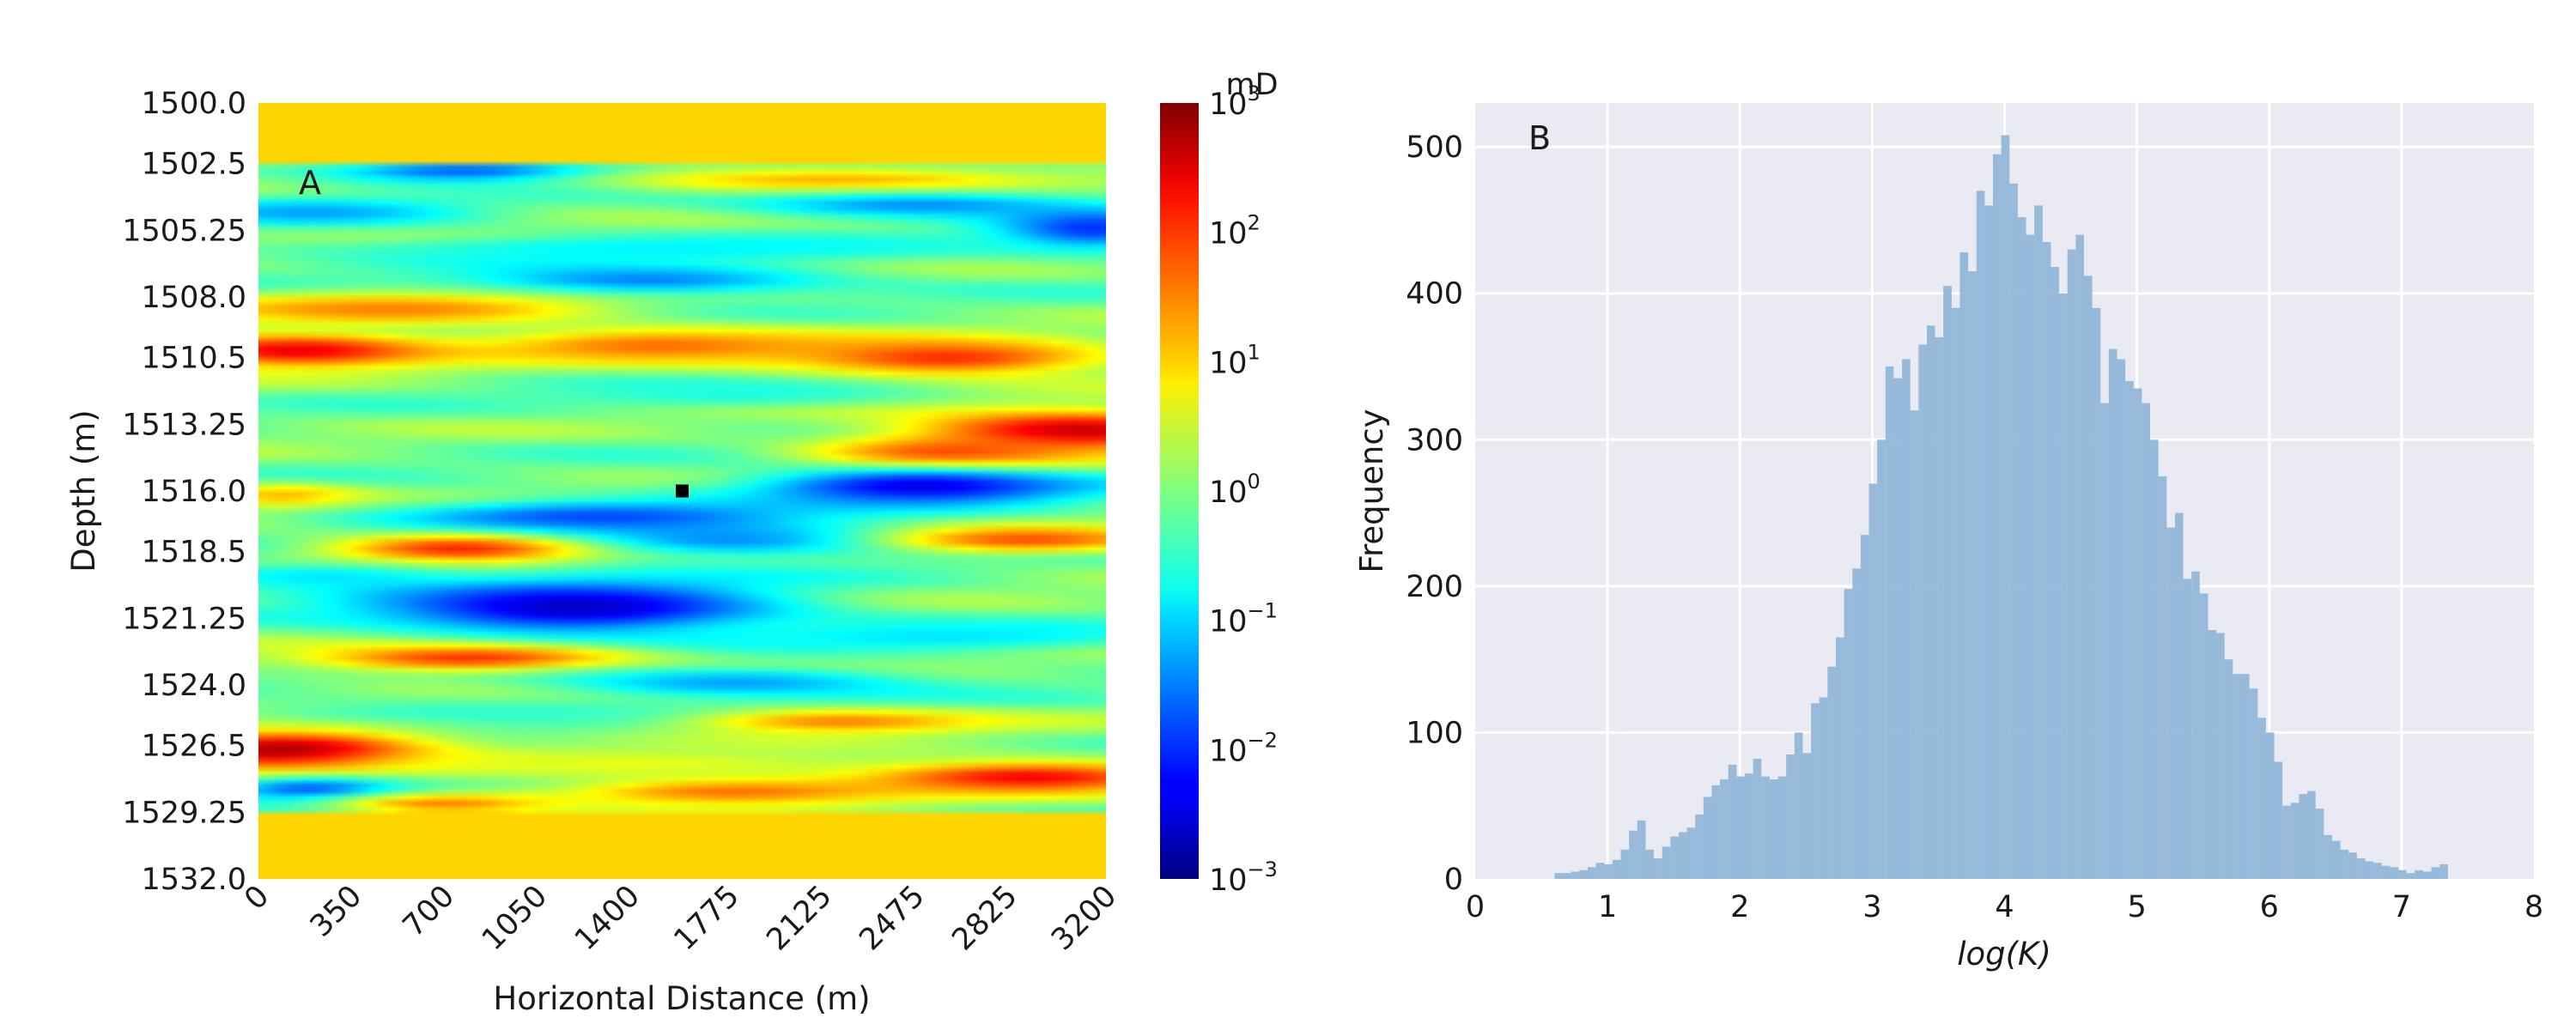 The image size is (2576, 1030). What do you see at coordinates (194, 359) in the screenshot?
I see `heatmap-y-tick-label: 1510.5` at bounding box center [194, 359].